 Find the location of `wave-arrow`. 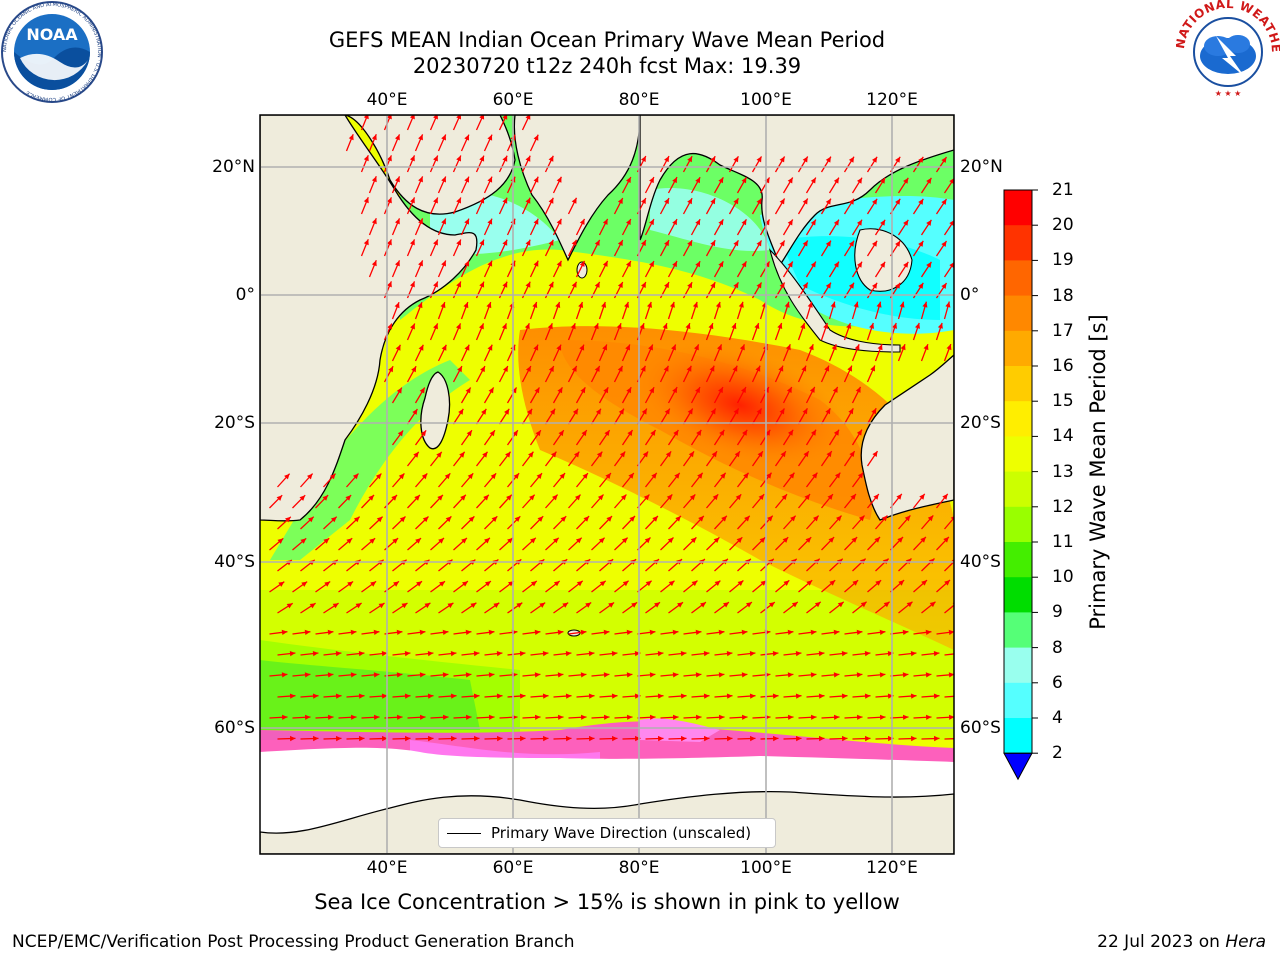

wave-arrow is located at coordinates (949, 609).